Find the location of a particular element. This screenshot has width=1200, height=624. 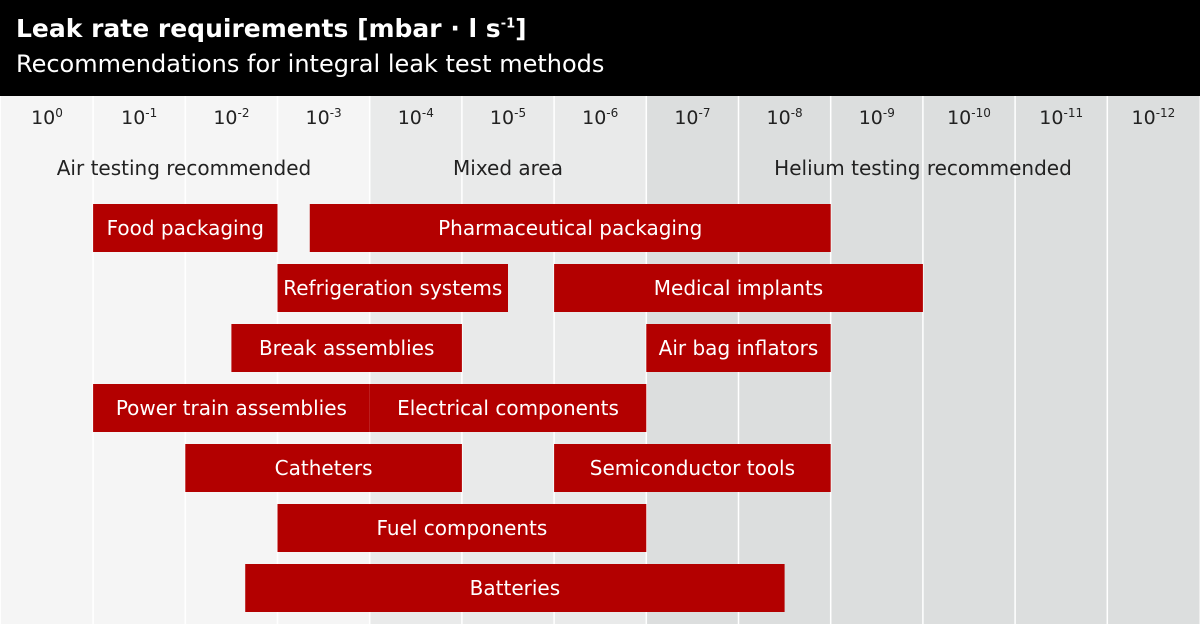

bar-electrical-components: Electrical components is located at coordinates (508, 408).